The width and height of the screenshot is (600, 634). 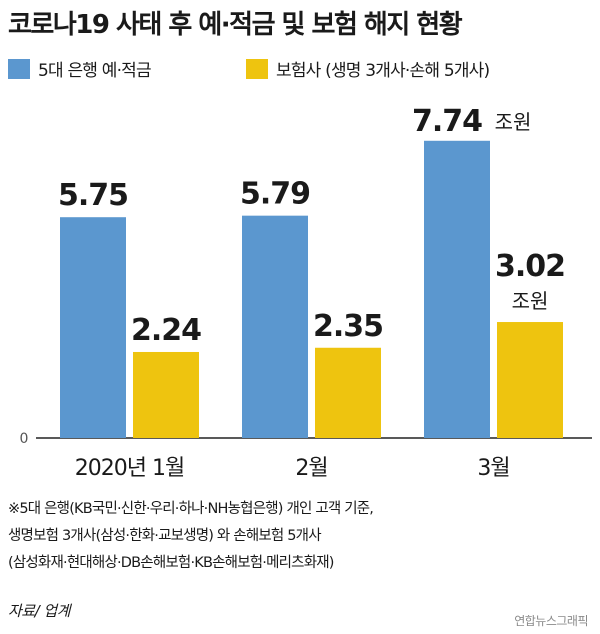 What do you see at coordinates (19, 68) in the screenshot?
I see `legend-swatch-bank` at bounding box center [19, 68].